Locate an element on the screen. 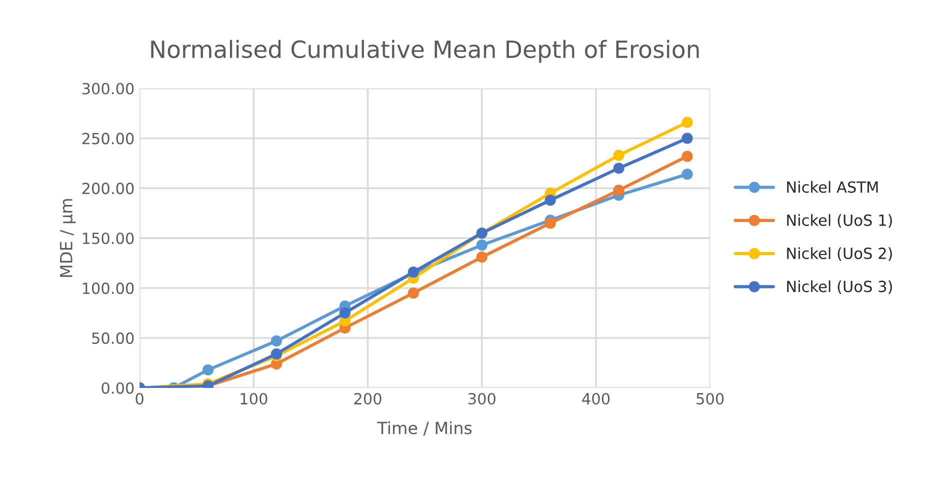 Image resolution: width=943 pixels, height=483 pixels. y-tick-label: 200.00 is located at coordinates (108, 188).